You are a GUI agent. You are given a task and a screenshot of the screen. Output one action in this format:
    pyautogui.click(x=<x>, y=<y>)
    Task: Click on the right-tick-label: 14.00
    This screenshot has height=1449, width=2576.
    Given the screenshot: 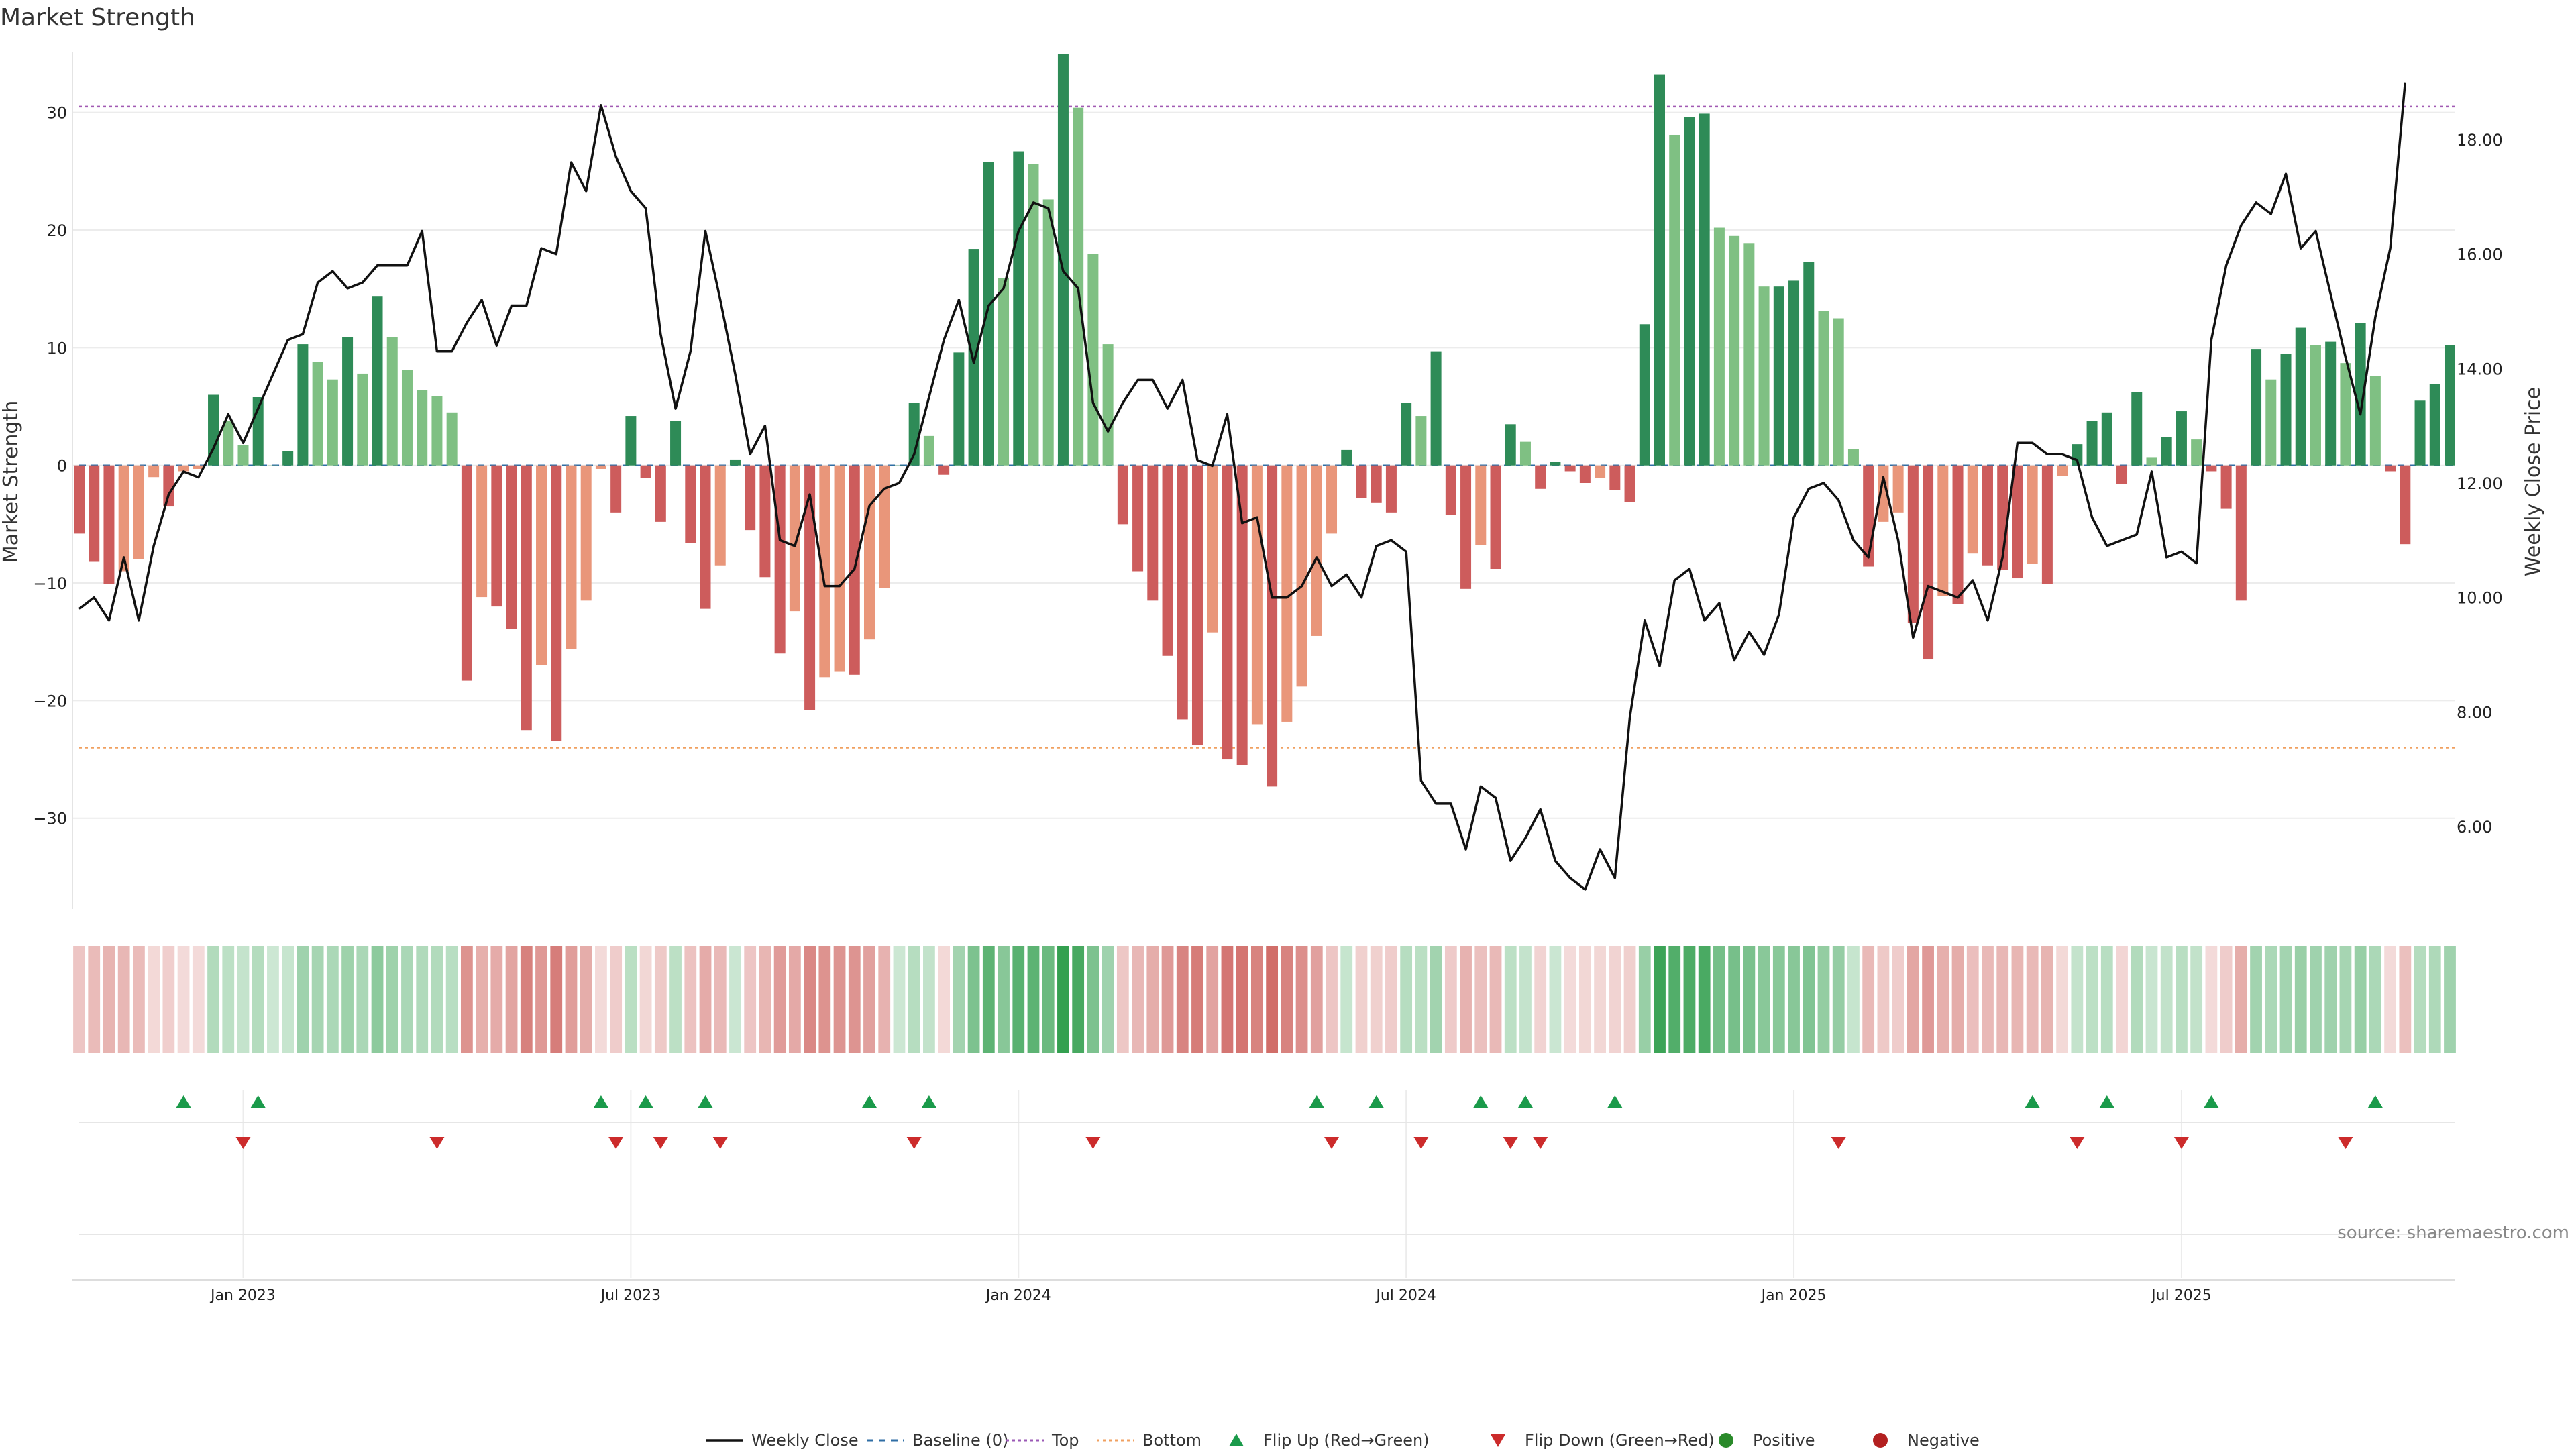 What is the action you would take?
    pyautogui.click(x=2480, y=369)
    